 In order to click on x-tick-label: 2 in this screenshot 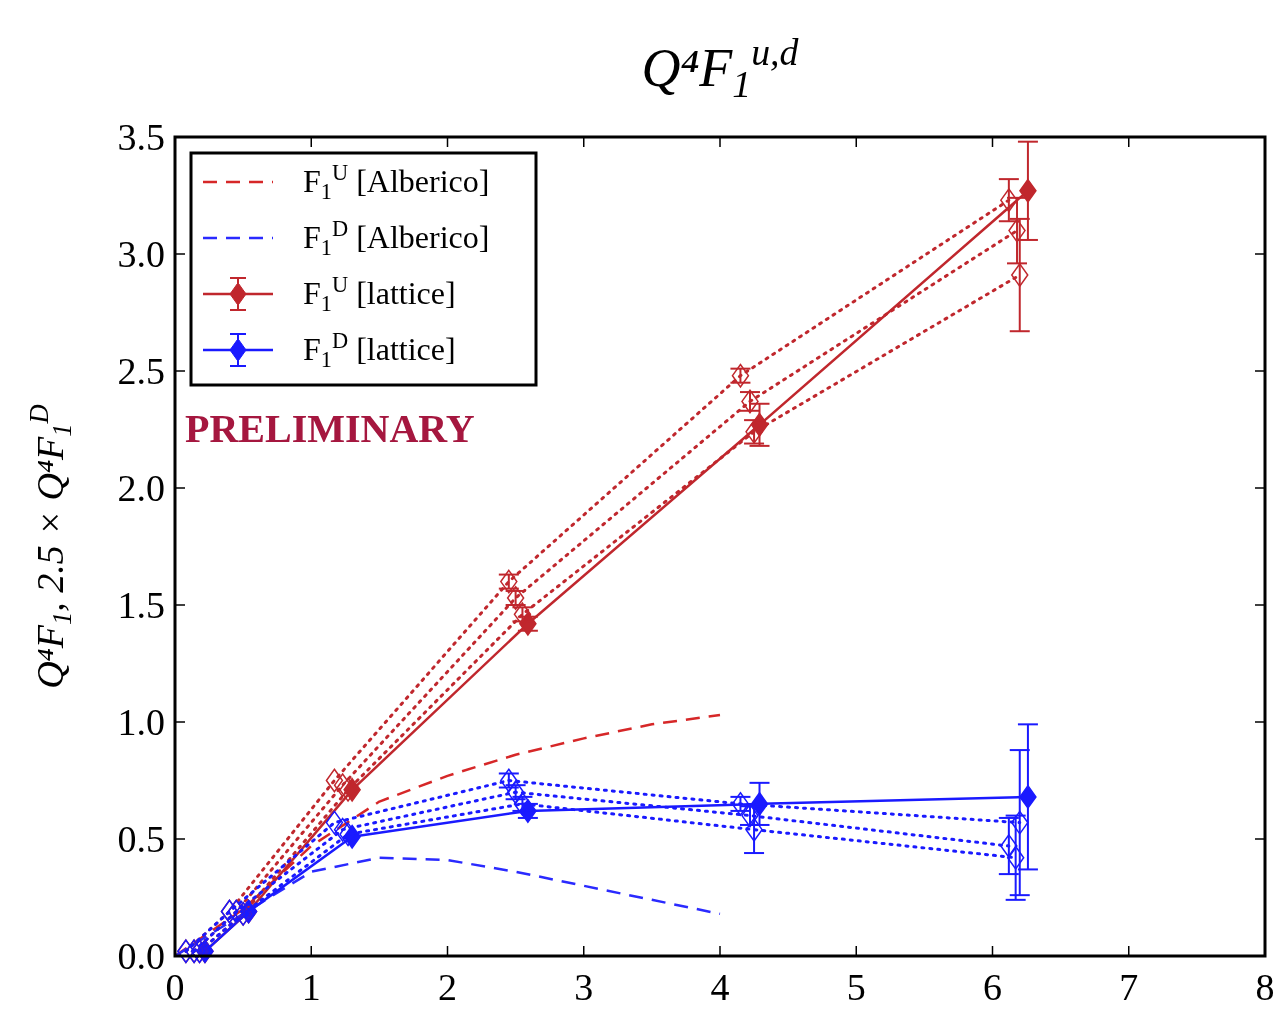, I will do `click(447, 987)`.